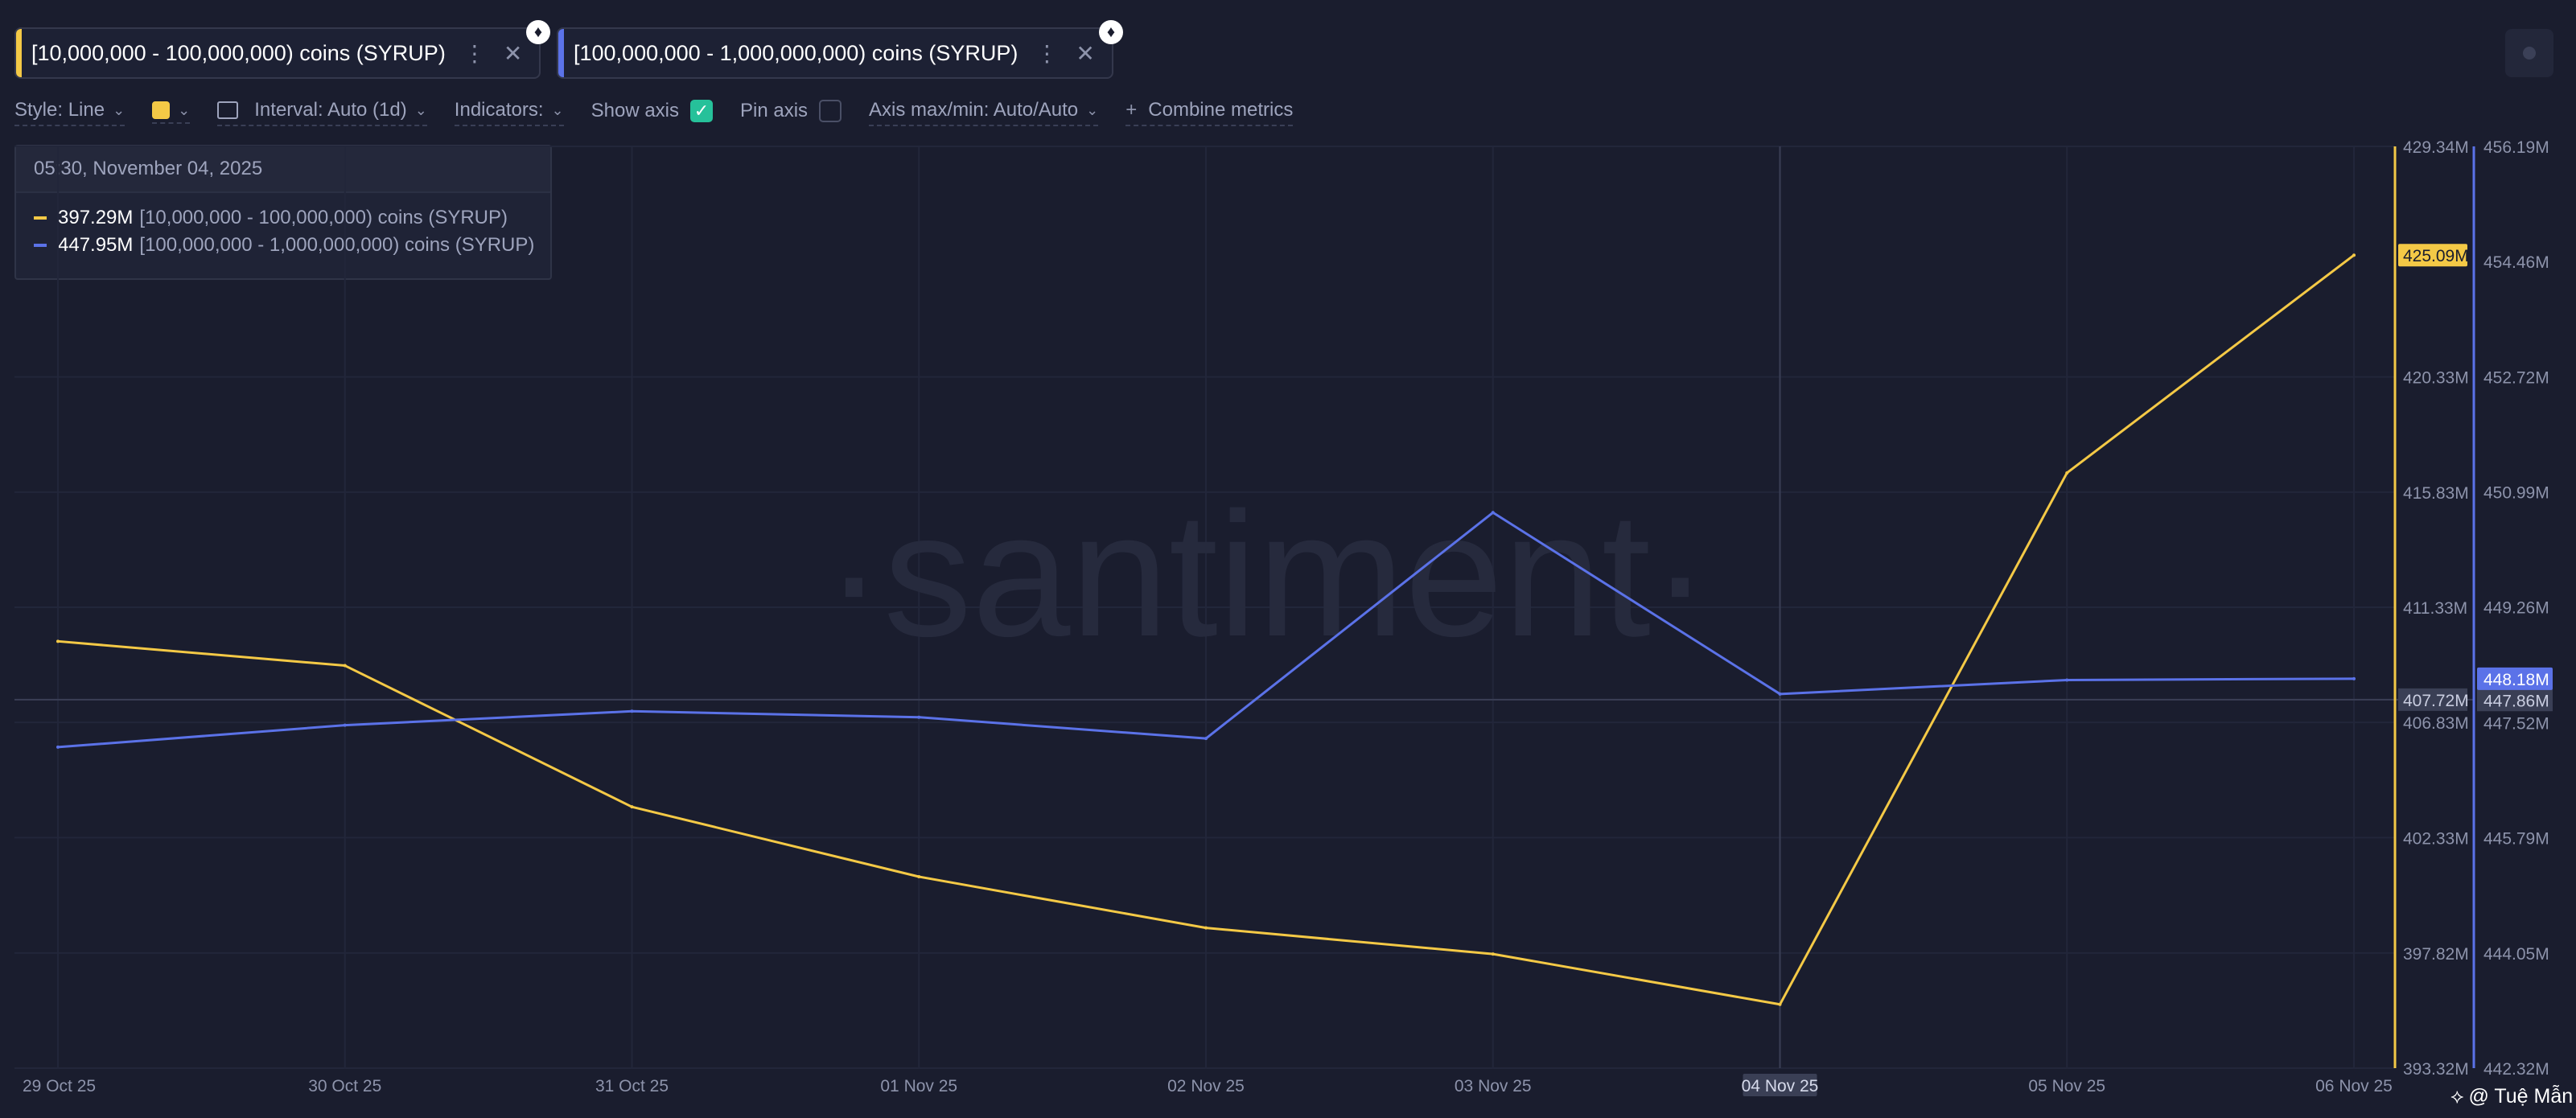 This screenshot has height=1118, width=2576. What do you see at coordinates (2516, 608) in the screenshot?
I see `y-right-tick-label: 449.26M` at bounding box center [2516, 608].